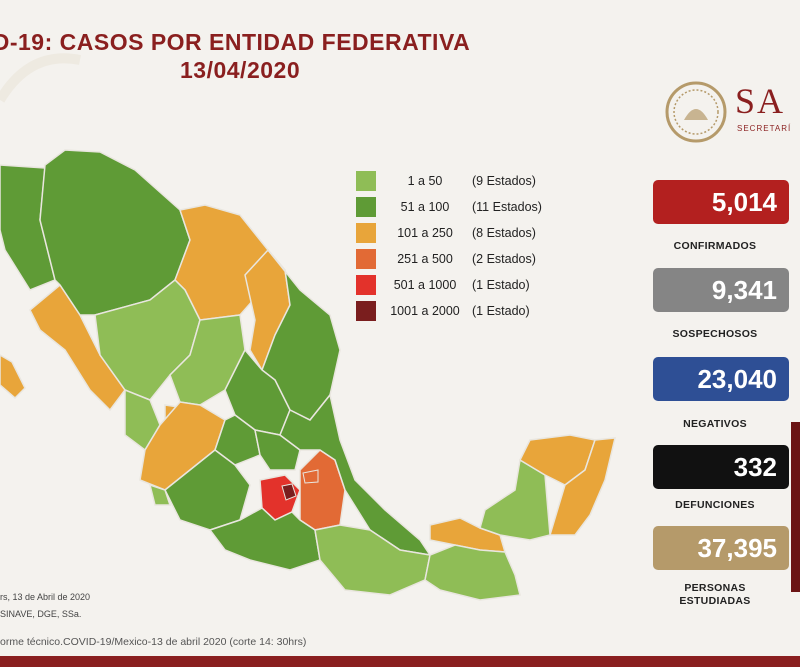 This screenshot has width=800, height=667. Describe the element at coordinates (425, 233) in the screenshot. I see `legend-range: 101 a 250` at that location.